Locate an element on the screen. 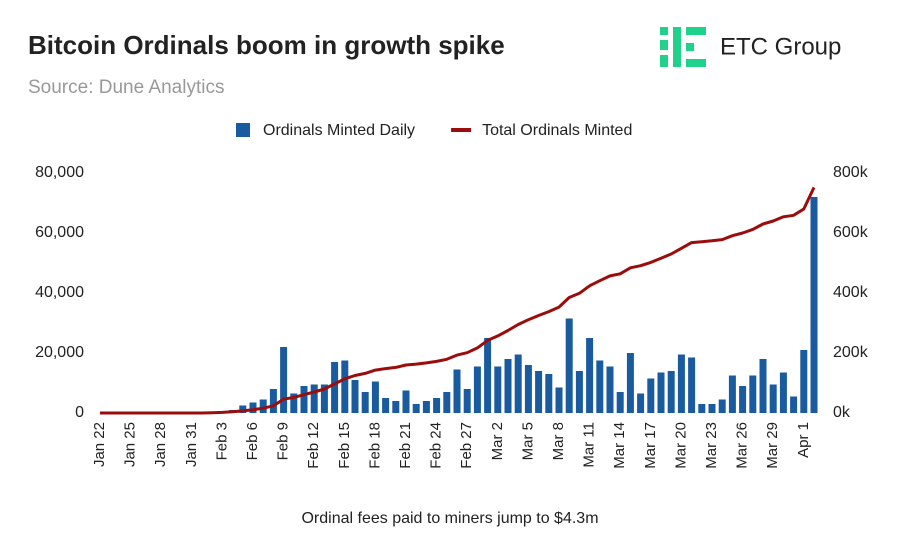 Image resolution: width=900 pixels, height=557 pixels. legend-swatch is located at coordinates (243, 130).